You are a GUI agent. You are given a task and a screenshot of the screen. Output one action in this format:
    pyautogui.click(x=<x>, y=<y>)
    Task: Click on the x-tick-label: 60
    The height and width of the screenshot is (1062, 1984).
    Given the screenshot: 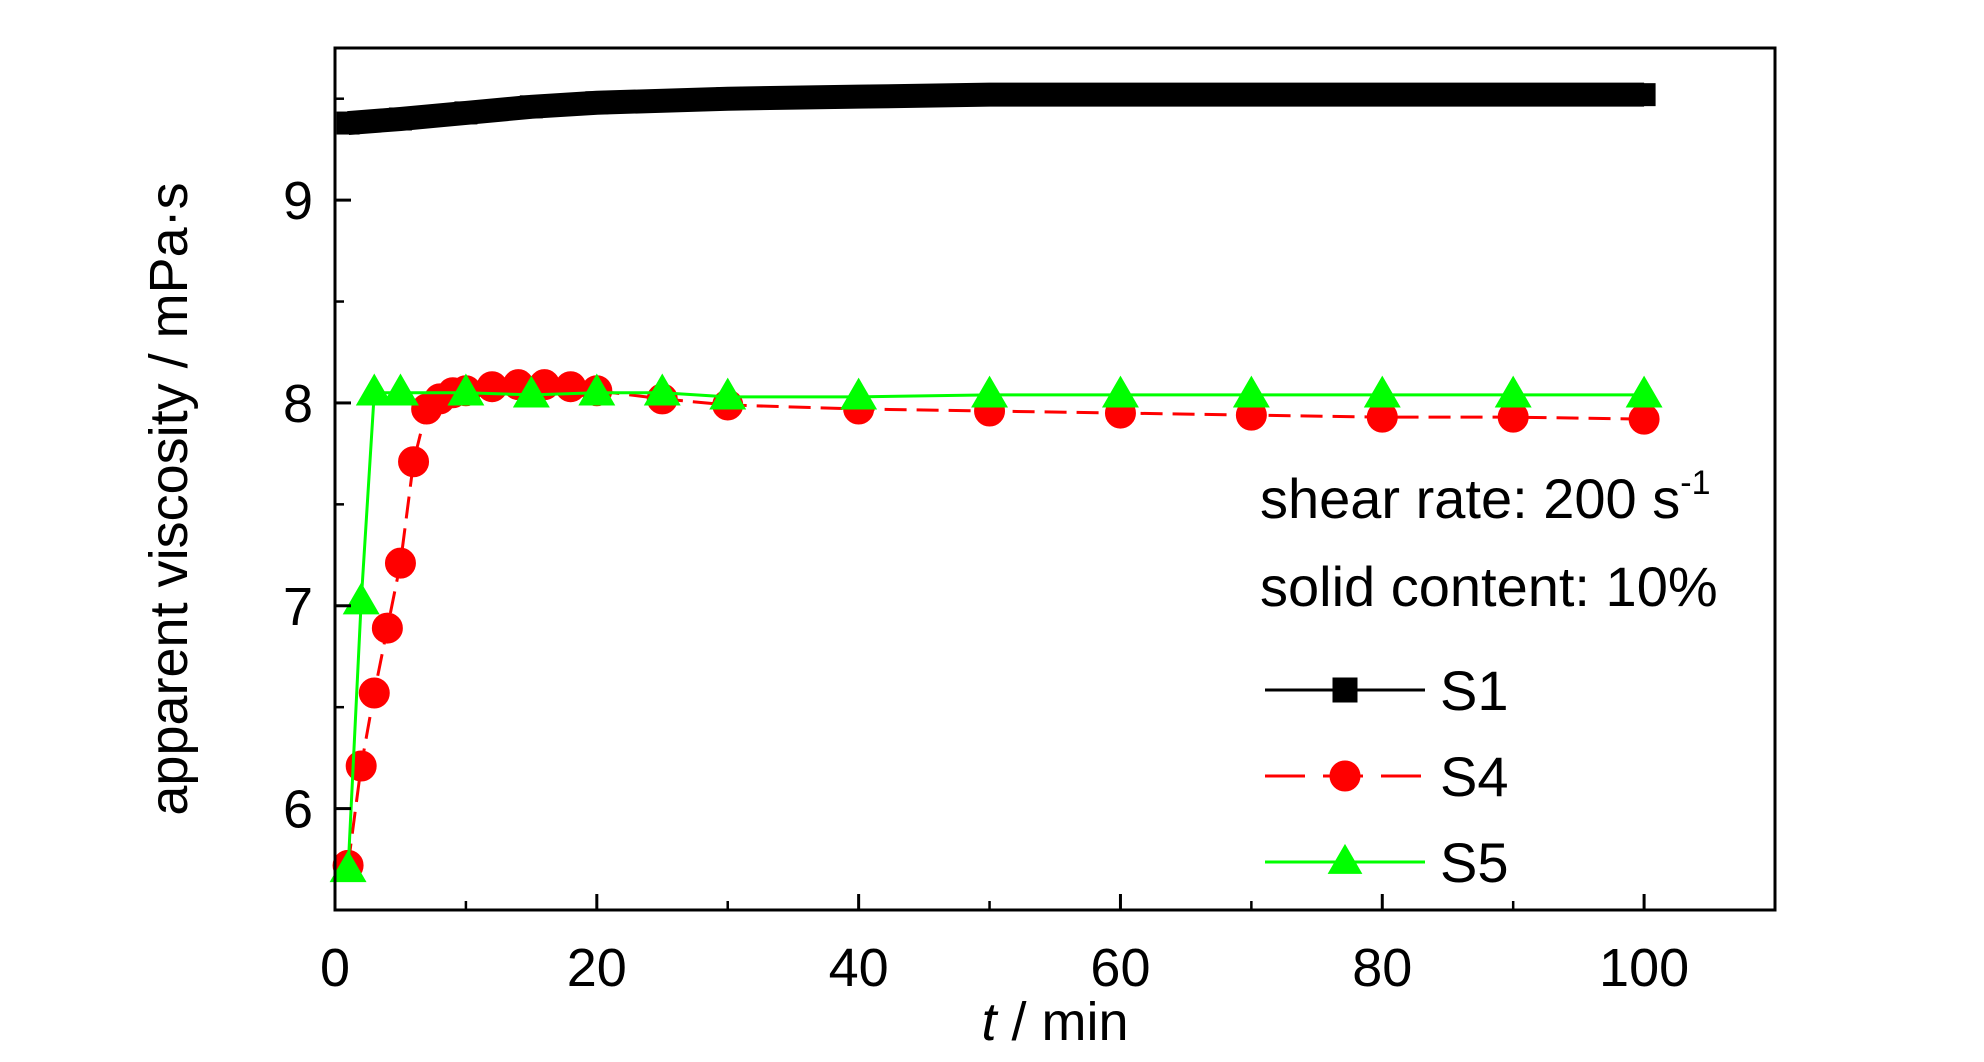 What is the action you would take?
    pyautogui.click(x=1120, y=968)
    